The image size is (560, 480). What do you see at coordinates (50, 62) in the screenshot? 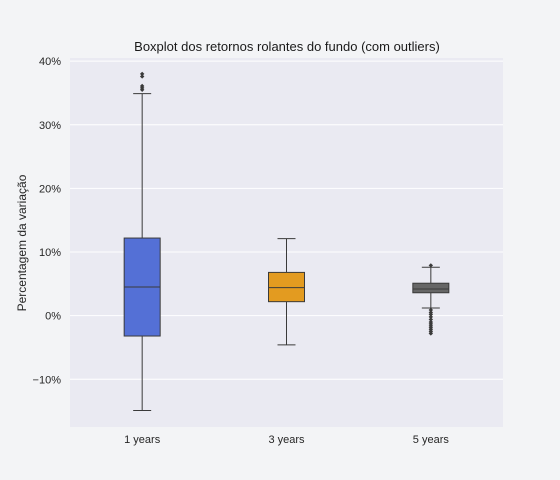
I see `y-tick-label: 40%` at bounding box center [50, 62].